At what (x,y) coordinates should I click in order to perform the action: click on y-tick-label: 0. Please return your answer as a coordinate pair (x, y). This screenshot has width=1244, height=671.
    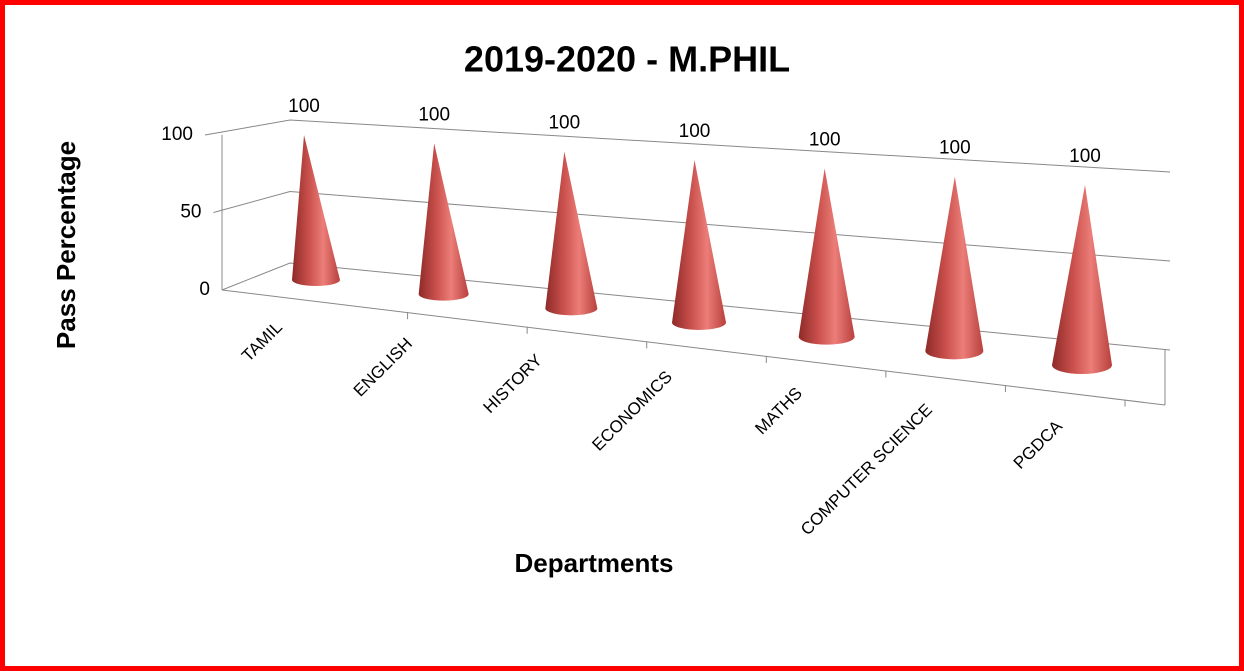
    Looking at the image, I should click on (204, 289).